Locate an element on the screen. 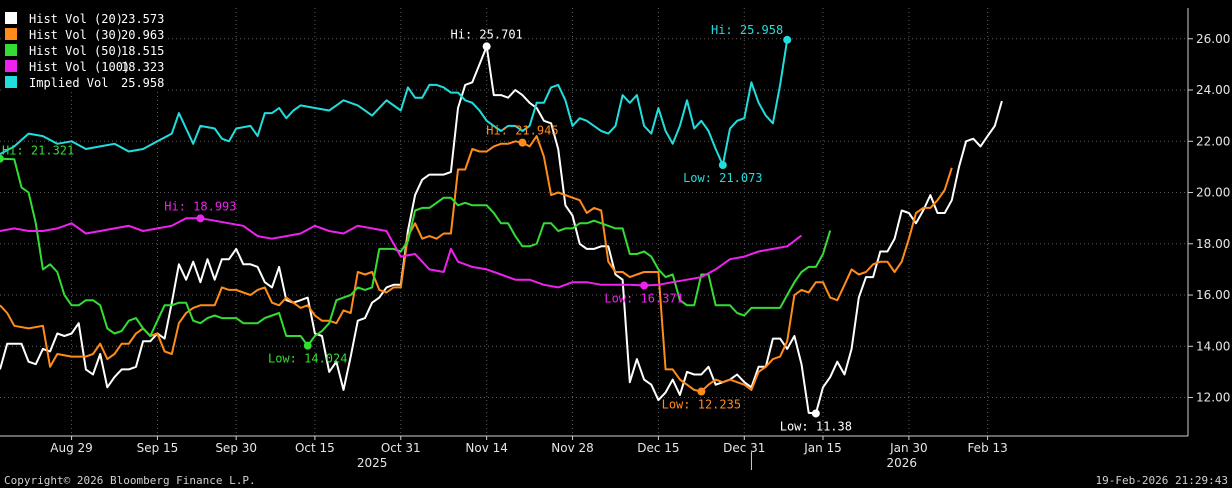 The height and width of the screenshot is (488, 1232). y-tick-label: 20.00 is located at coordinates (1213, 193).